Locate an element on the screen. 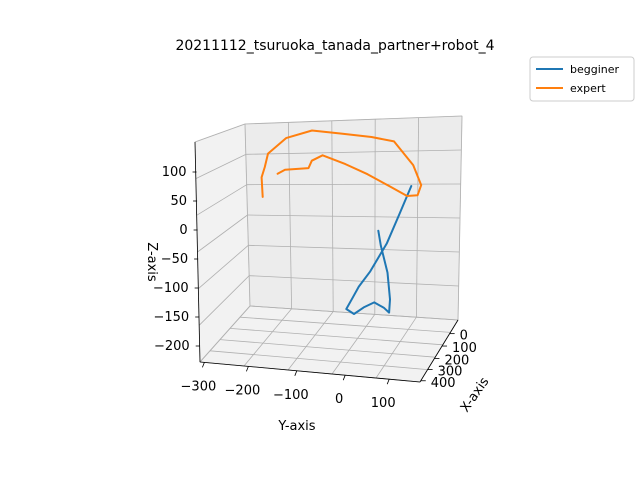 This screenshot has height=480, width=640. x-axis-line is located at coordinates (439, 351).